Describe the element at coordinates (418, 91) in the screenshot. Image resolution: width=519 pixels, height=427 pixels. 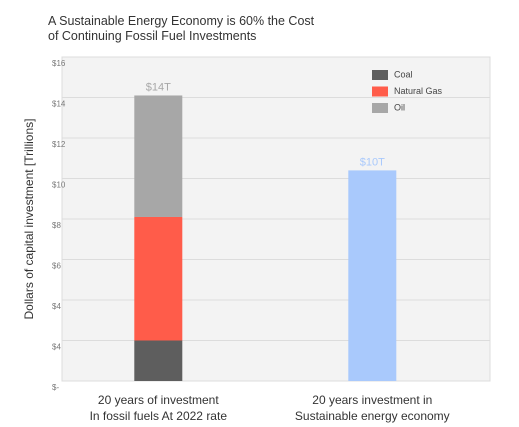
I see `legend-label: Natural Gas` at that location.